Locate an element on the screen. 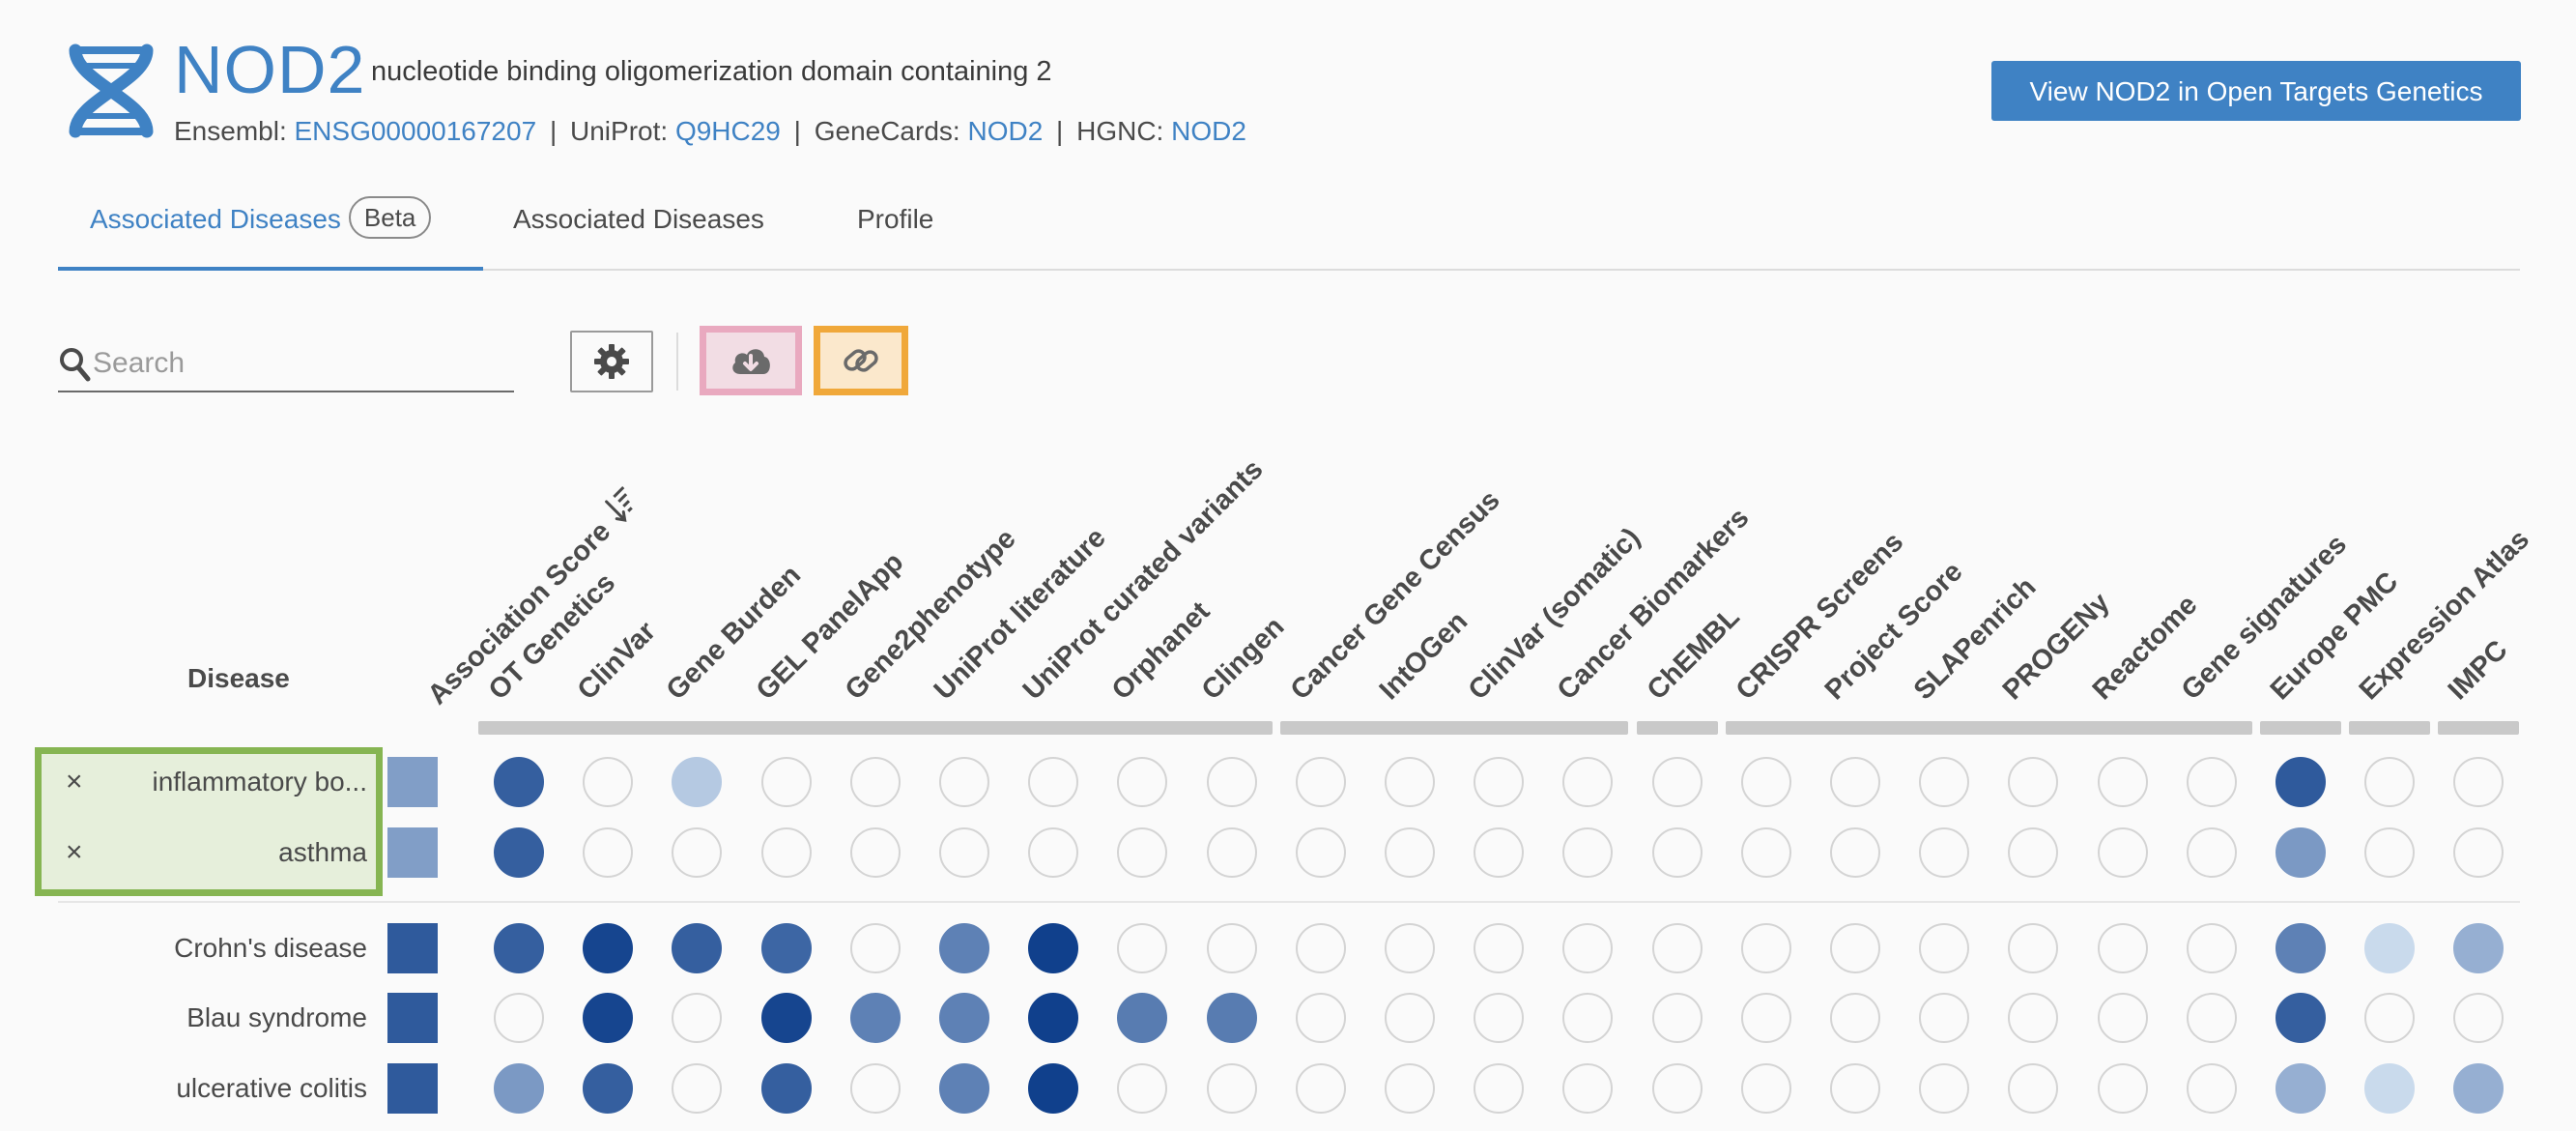 The image size is (2576, 1131). genecards-link: NOD2 is located at coordinates (1006, 131).